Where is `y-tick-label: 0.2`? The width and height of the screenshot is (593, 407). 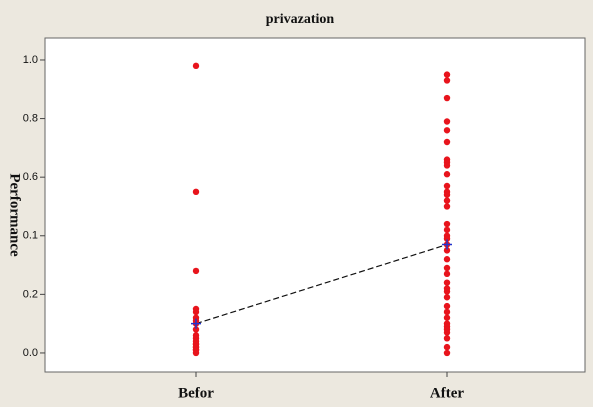 y-tick-label: 0.2 is located at coordinates (30, 294).